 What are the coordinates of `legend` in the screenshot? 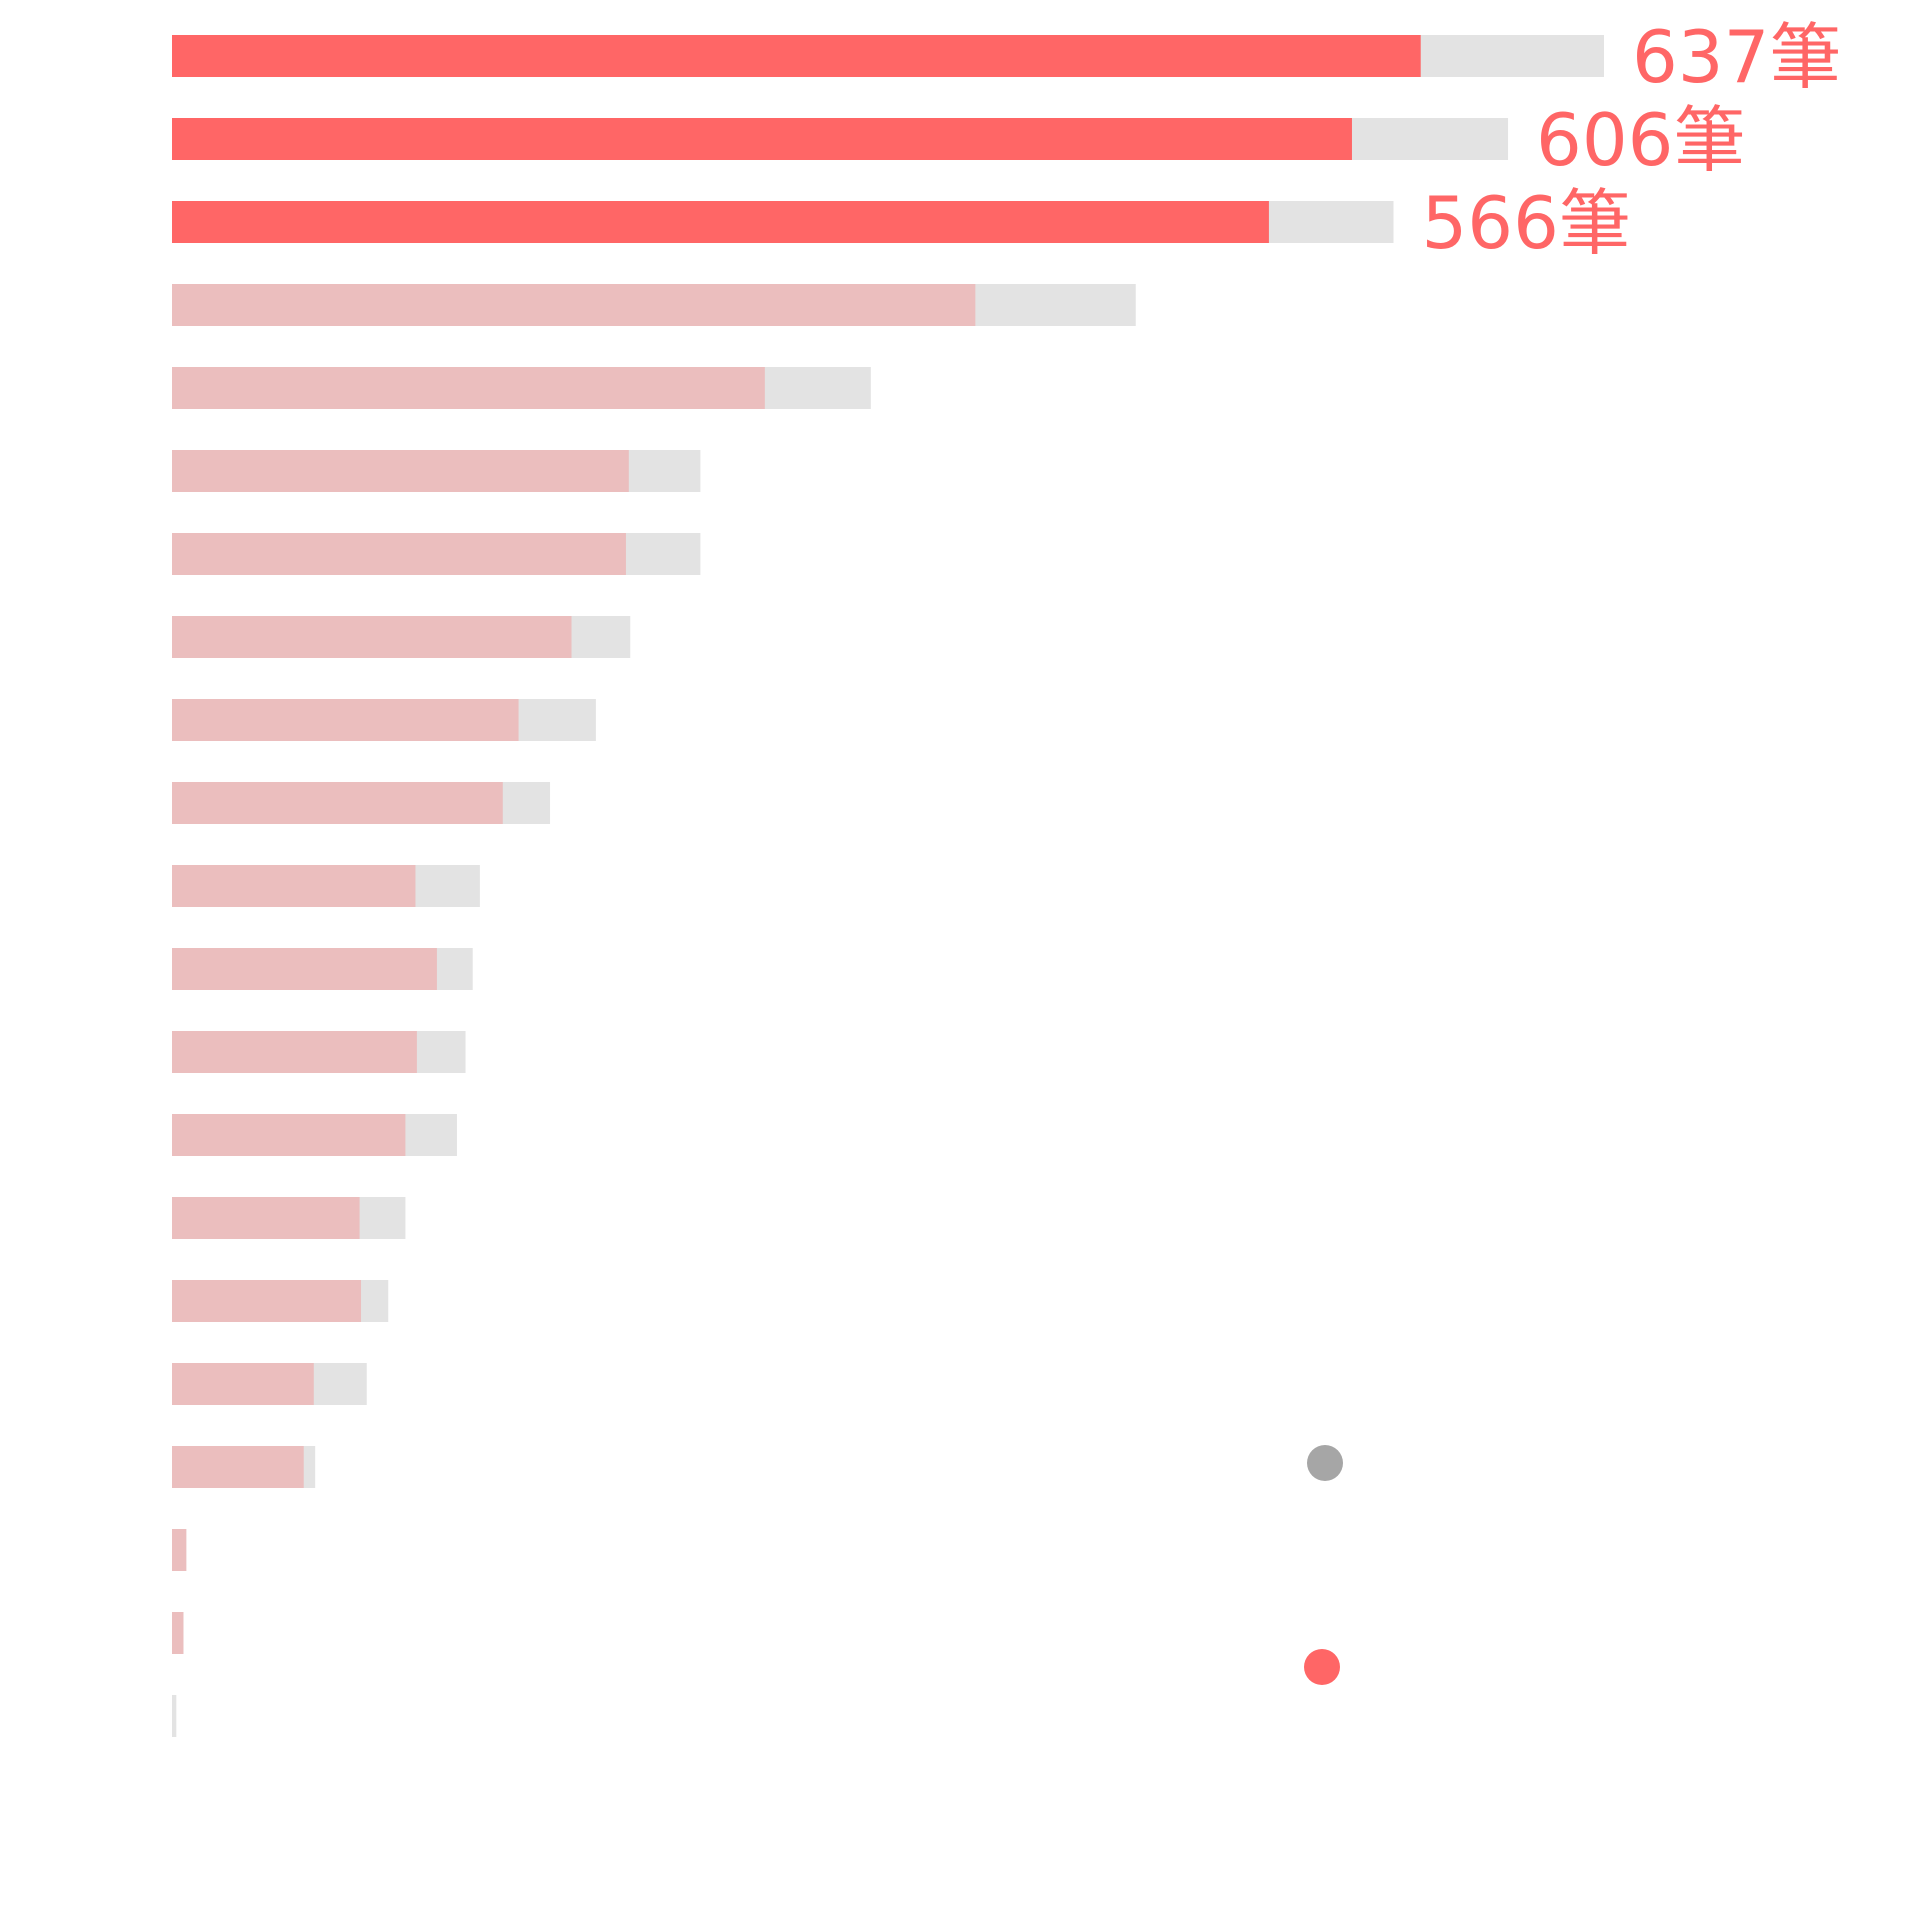 It's located at (1323, 1565).